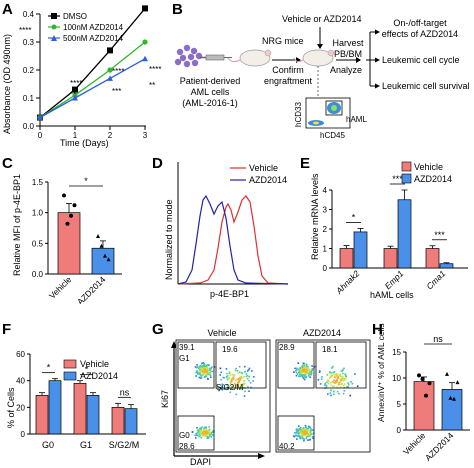 This screenshot has height=468, width=474. Describe the element at coordinates (347, 282) in the screenshot. I see `category-label: Ahnak2` at that location.